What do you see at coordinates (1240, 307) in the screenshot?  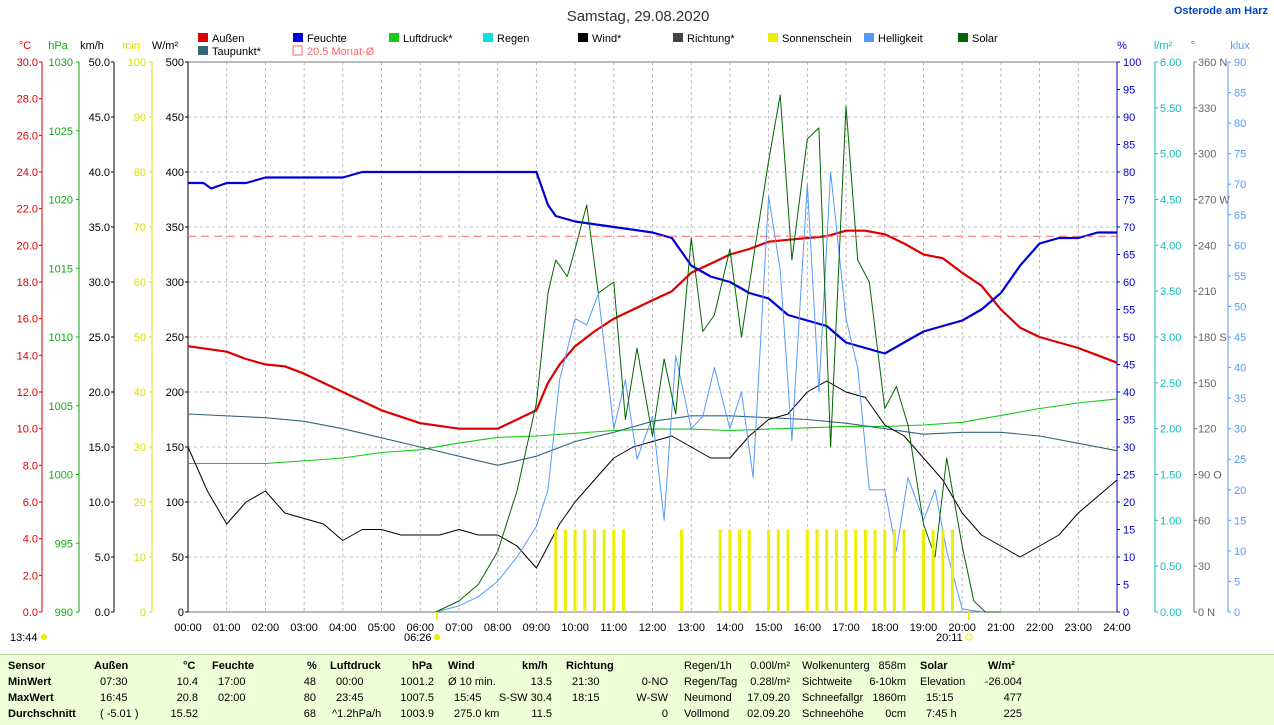 I see `lux-axis-tick-label: 50` at bounding box center [1240, 307].